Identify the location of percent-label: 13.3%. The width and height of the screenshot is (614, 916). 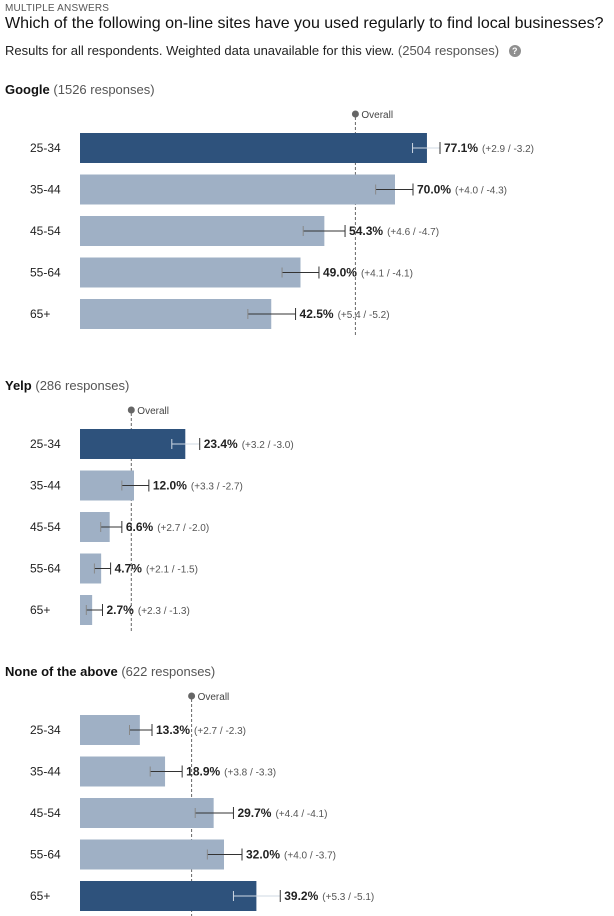
(173, 730).